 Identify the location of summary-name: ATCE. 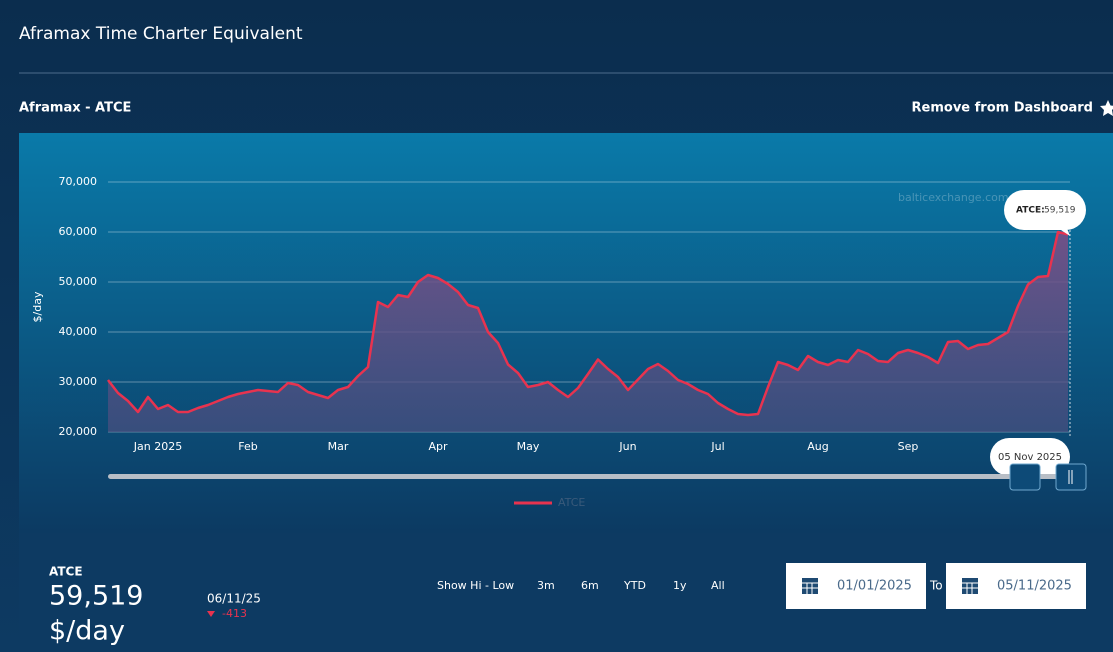
(66, 572).